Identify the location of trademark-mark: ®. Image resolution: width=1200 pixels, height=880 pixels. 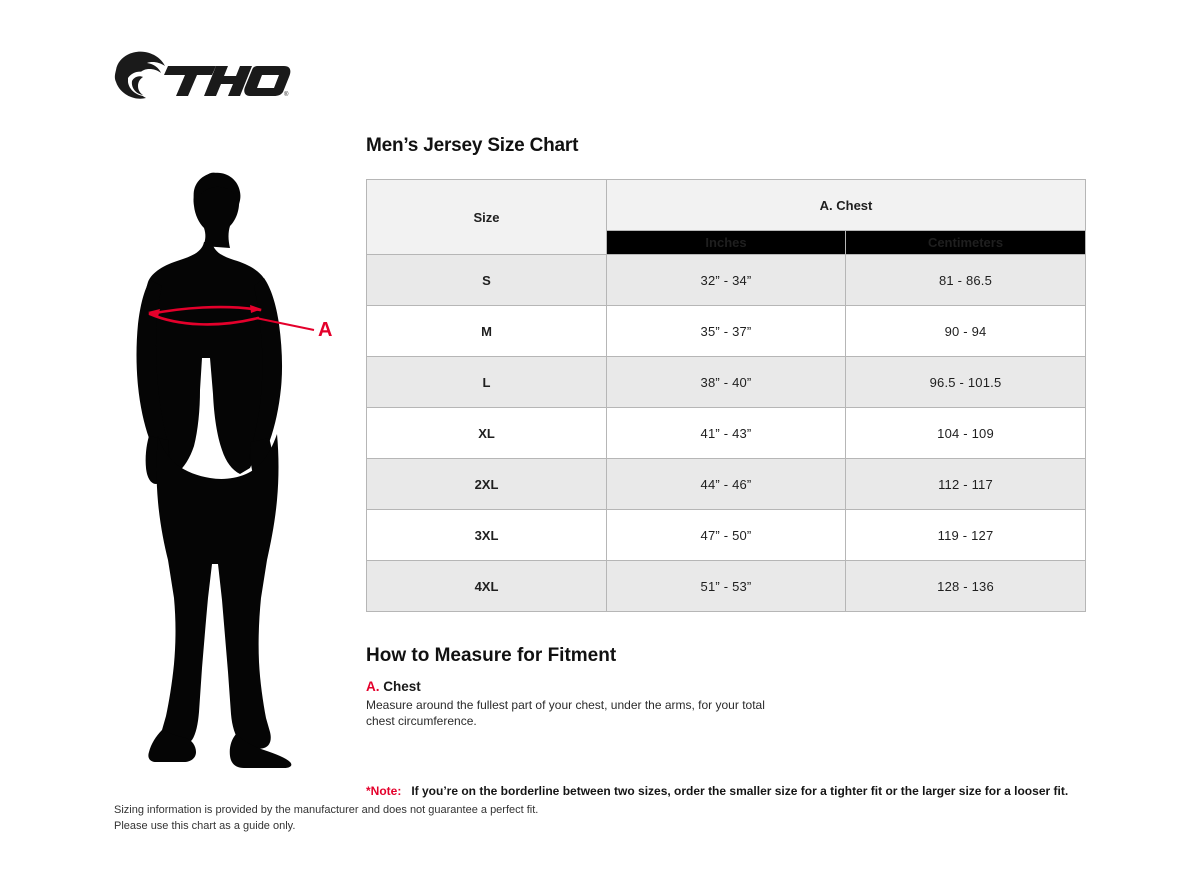
(286, 94).